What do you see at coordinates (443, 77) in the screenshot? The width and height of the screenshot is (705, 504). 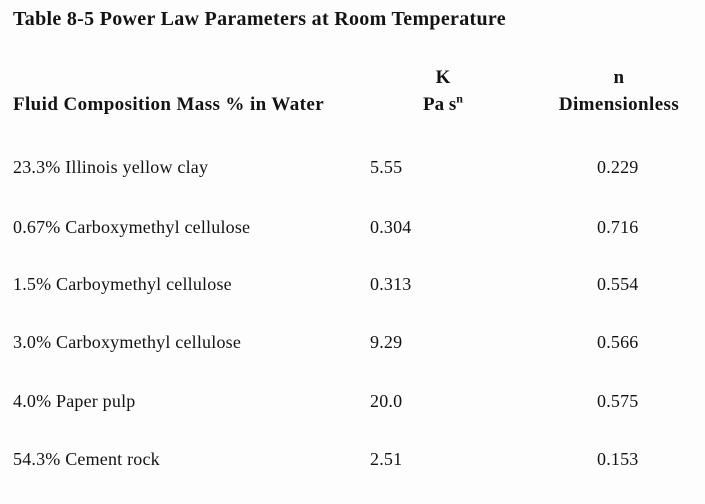 I see `k-symbol: K` at bounding box center [443, 77].